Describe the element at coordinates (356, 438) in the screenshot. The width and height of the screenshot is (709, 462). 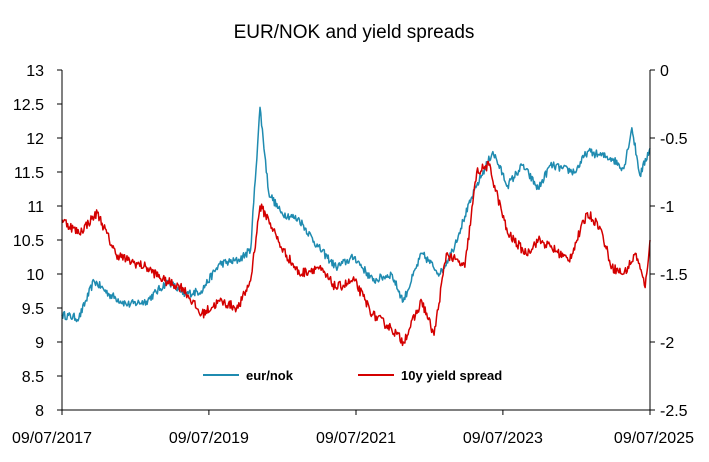
I see `x-tick-label: 09/07/2021` at that location.